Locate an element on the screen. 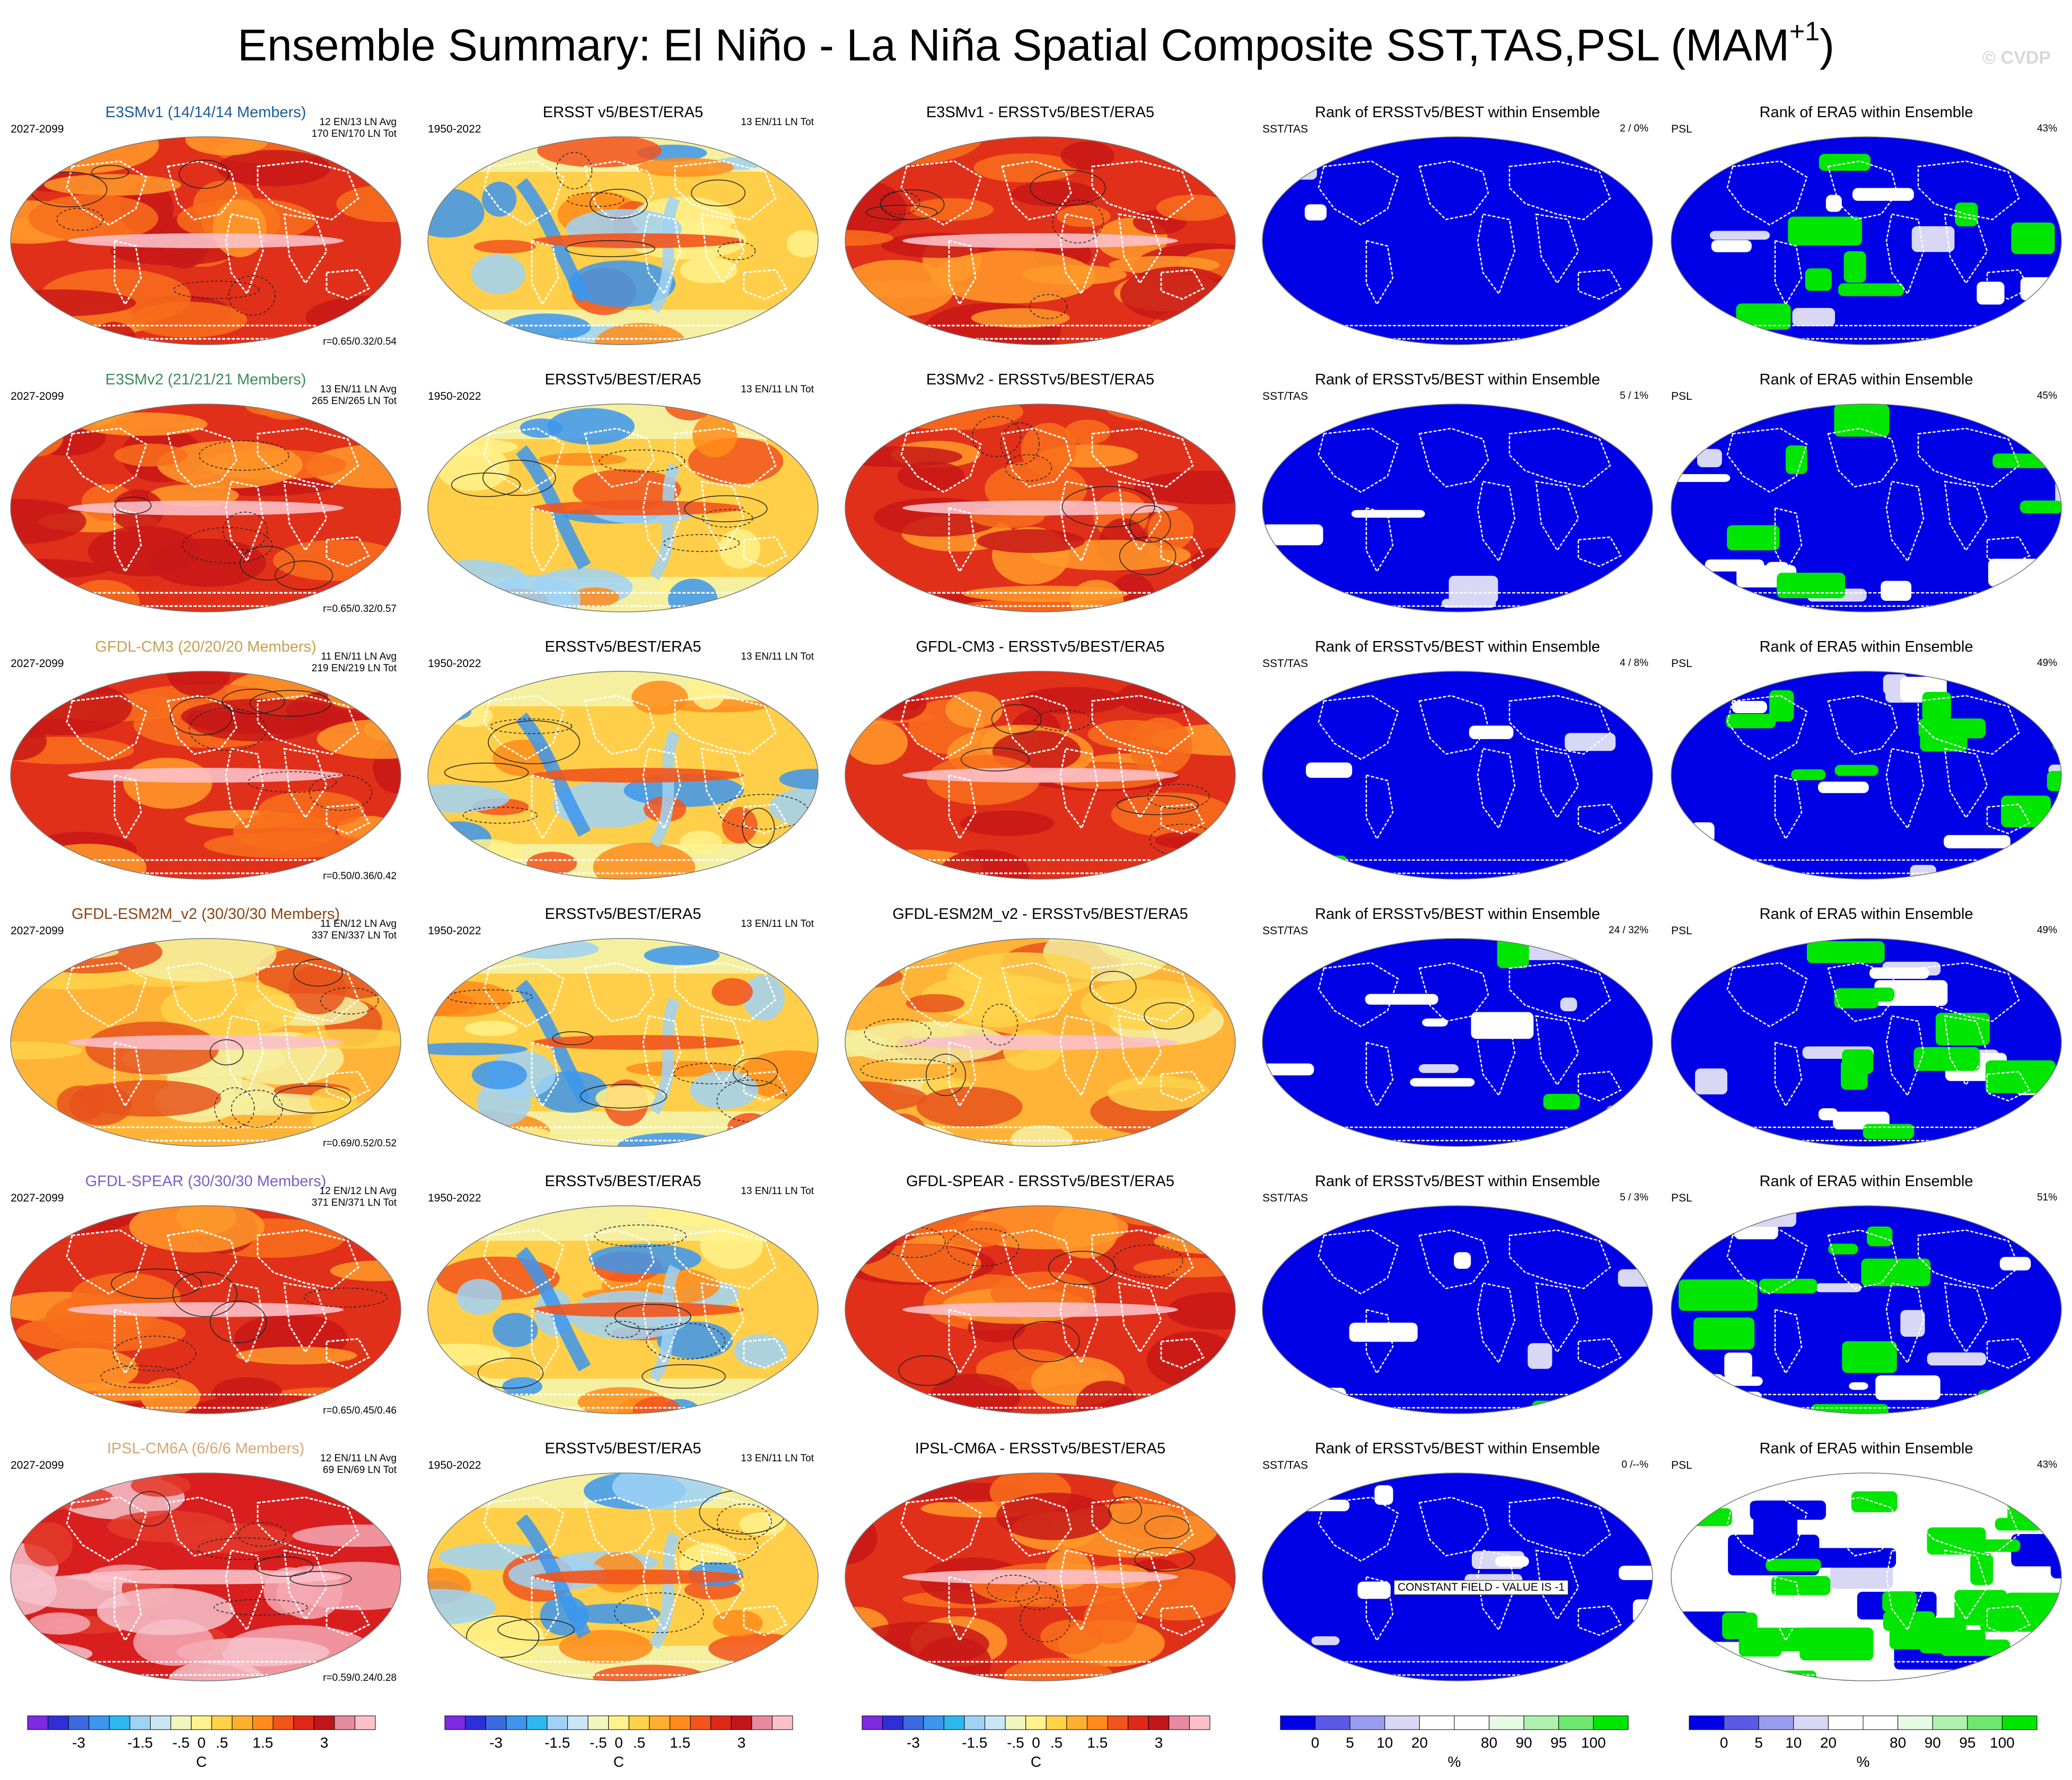 The height and width of the screenshot is (1780, 2072). colorbar-tick-label: 80 is located at coordinates (1489, 1743).